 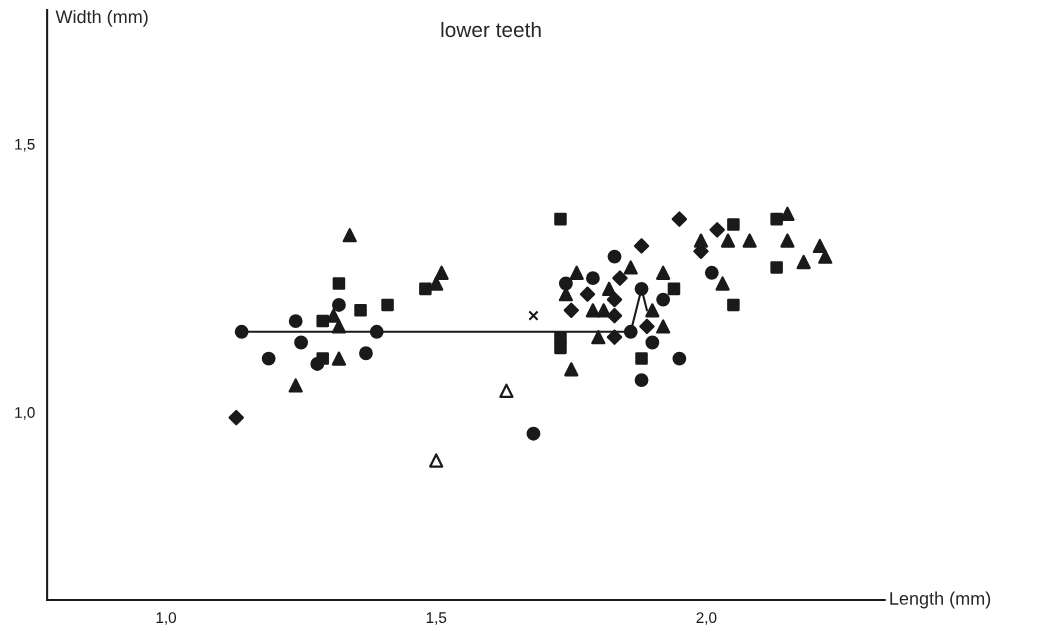 I want to click on chart-title: lower teeth, so click(x=491, y=29).